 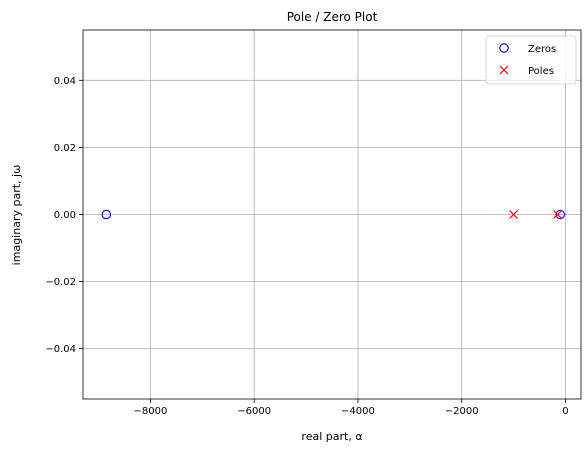 I want to click on x-tick-label: −8000, so click(x=151, y=411).